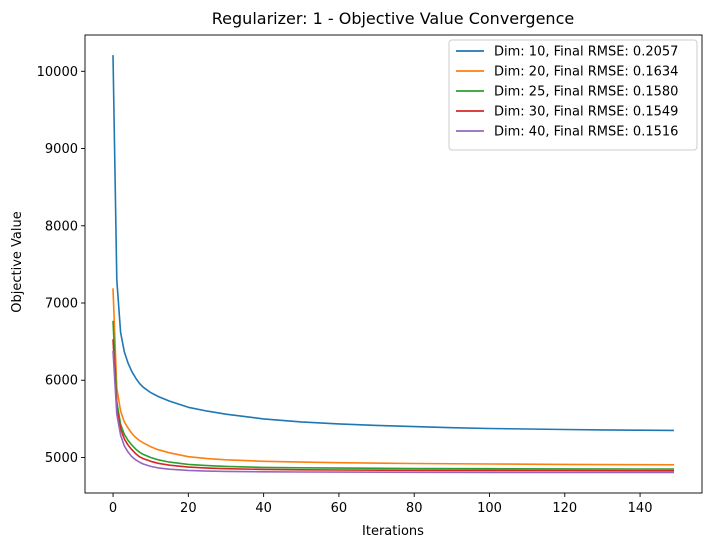  I want to click on x-tick-label: 0, so click(113, 508).